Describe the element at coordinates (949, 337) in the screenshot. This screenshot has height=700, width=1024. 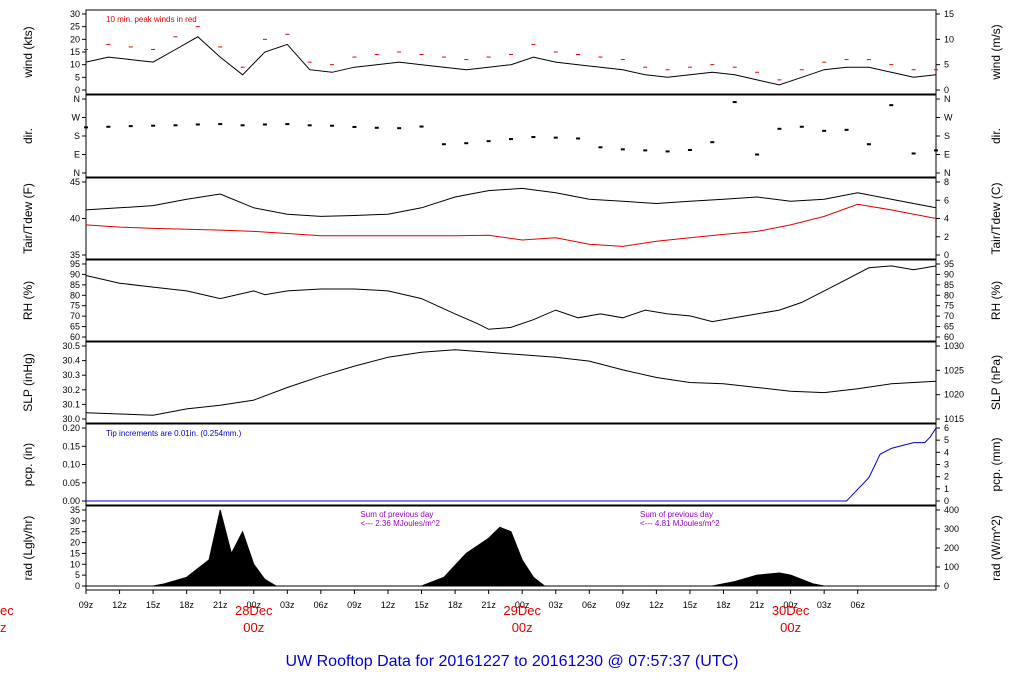
I see `y-right-tick-label: 60` at that location.